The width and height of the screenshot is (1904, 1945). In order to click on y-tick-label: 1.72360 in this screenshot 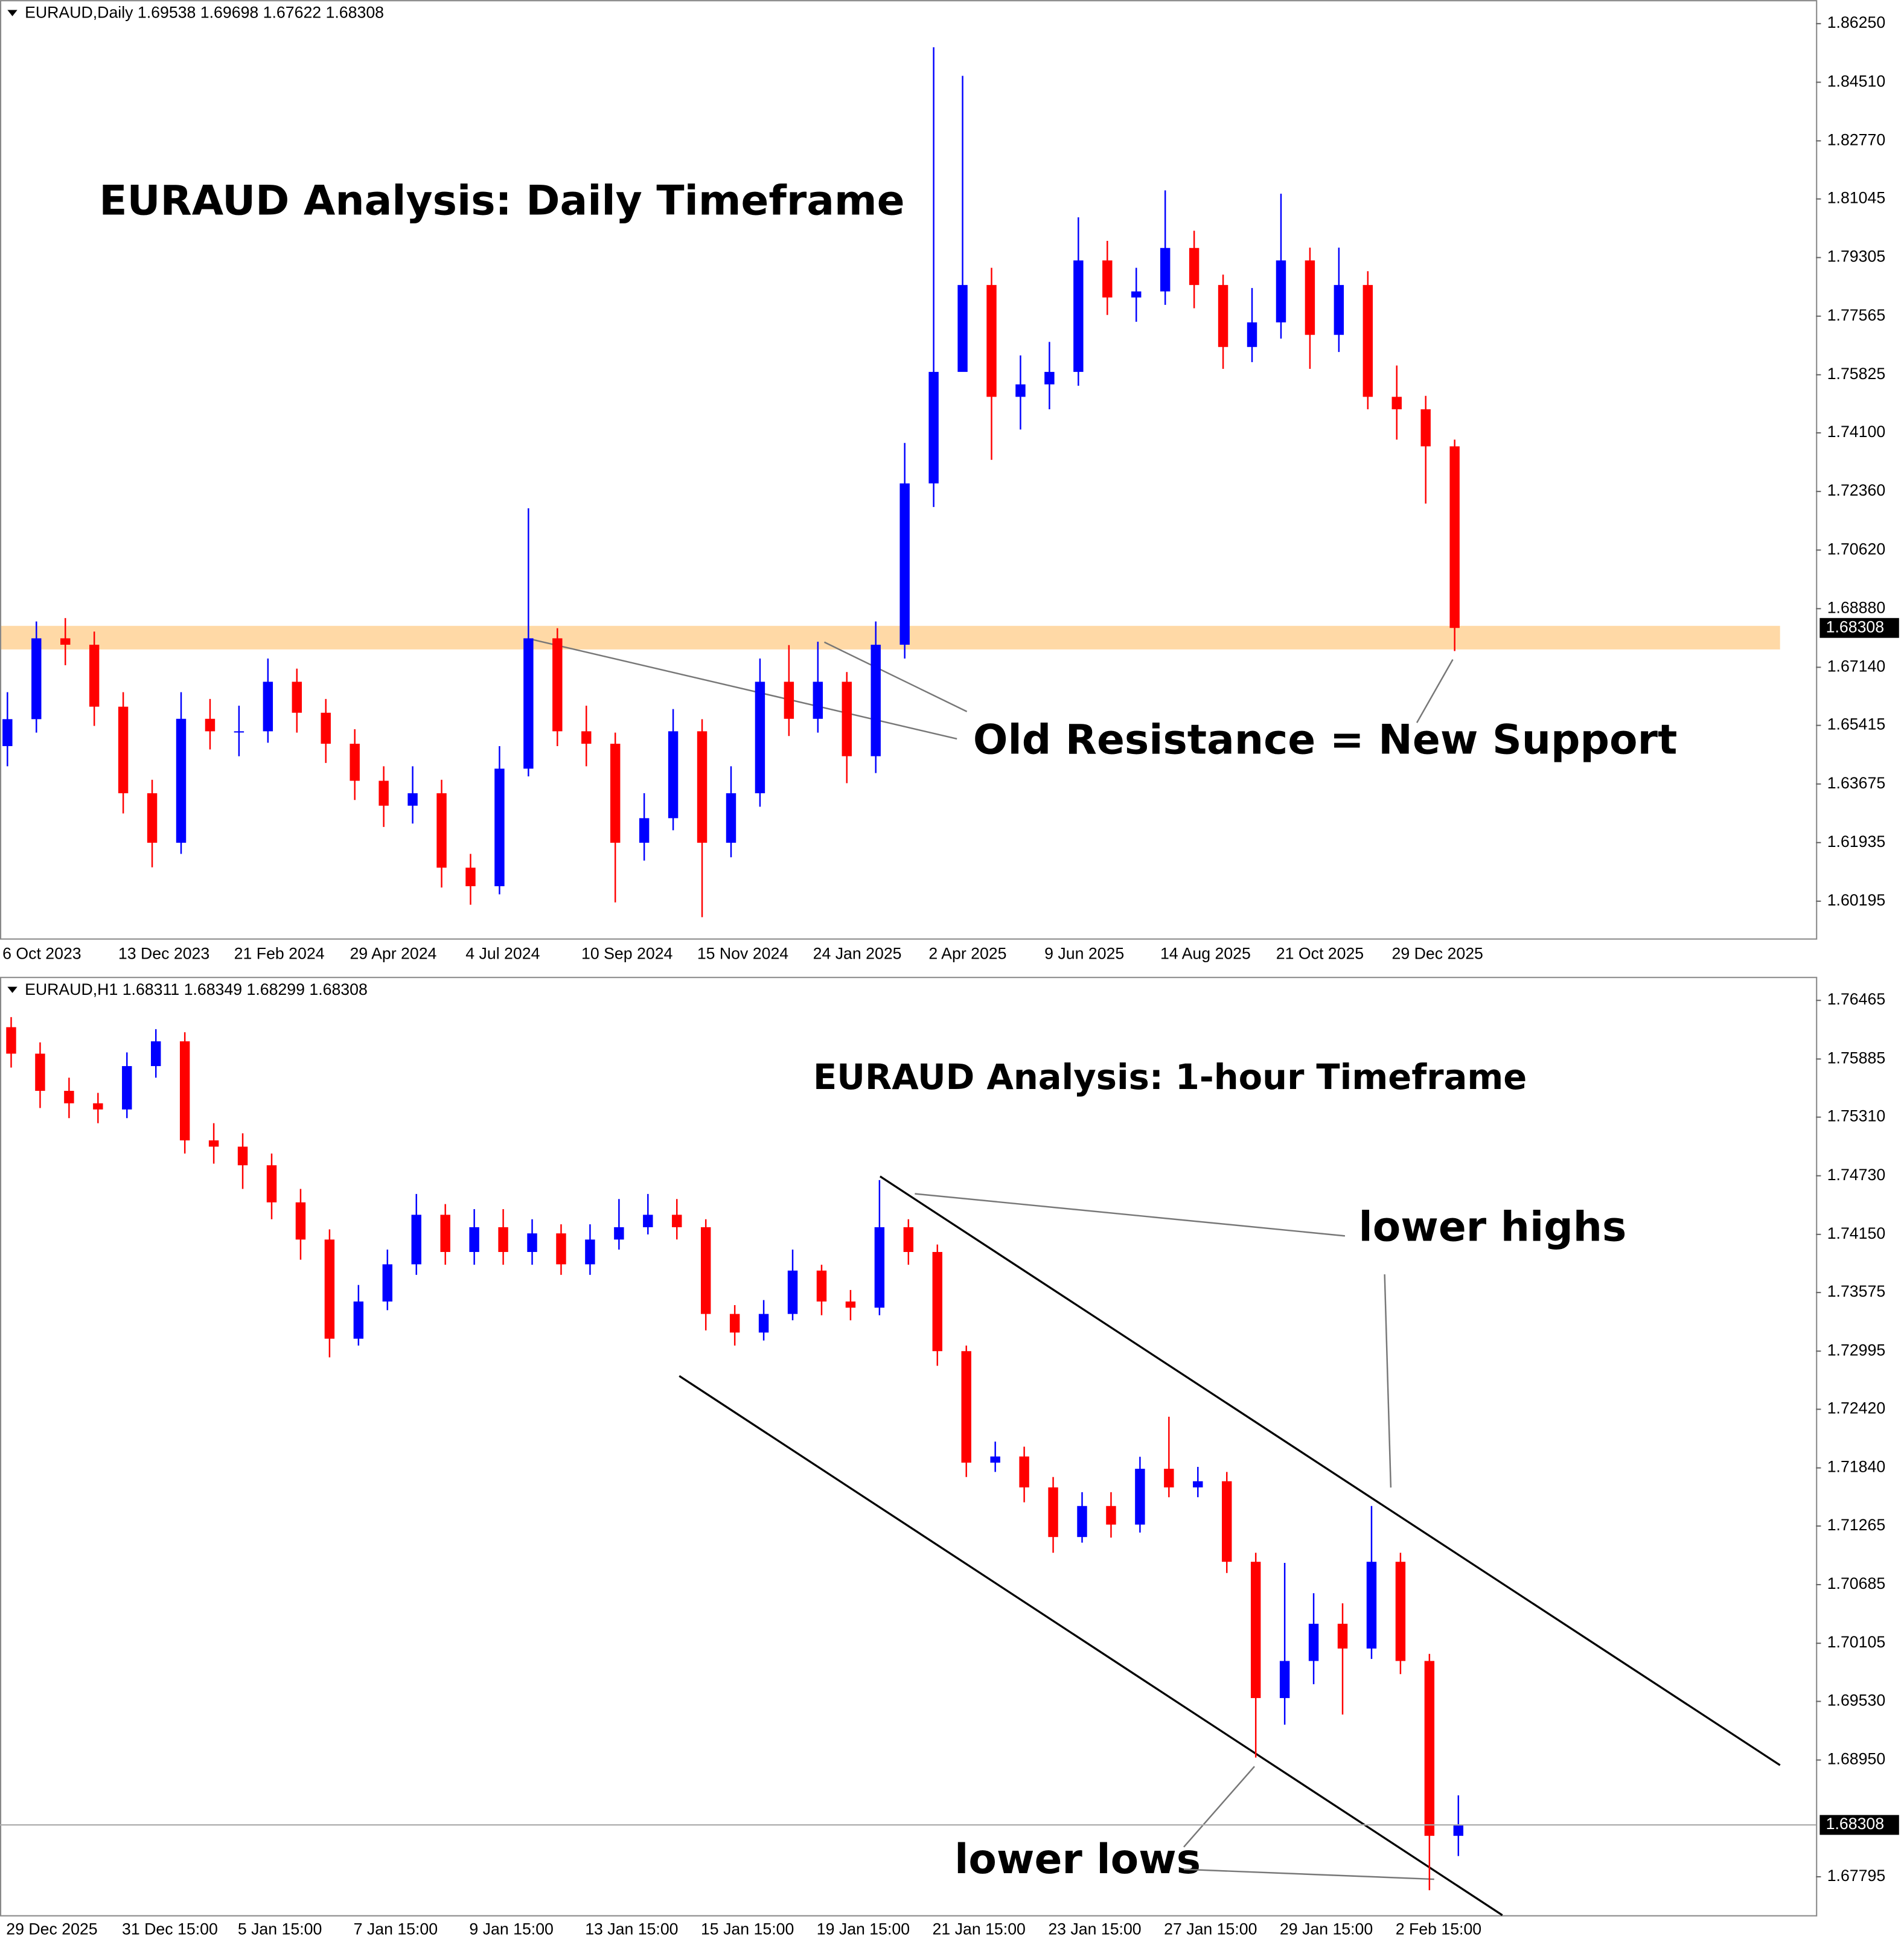, I will do `click(1856, 490)`.